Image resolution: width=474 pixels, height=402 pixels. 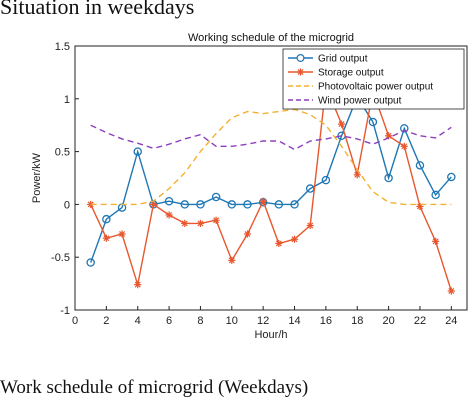 I want to click on x-tick-label: 20, so click(x=388, y=321).